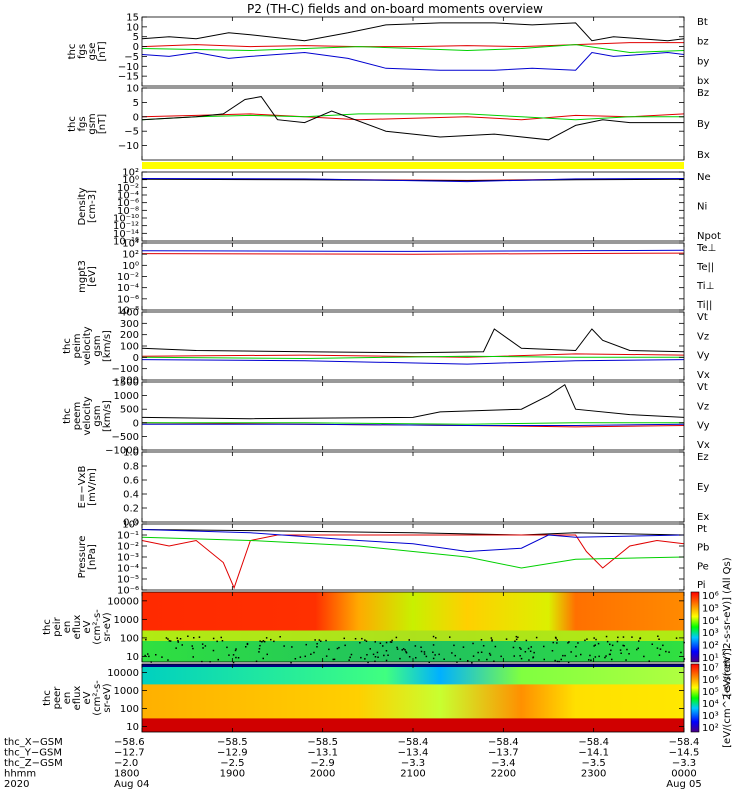 Image resolution: width=750 pixels, height=800 pixels. I want to click on series-line-Bt, so click(413, 32).